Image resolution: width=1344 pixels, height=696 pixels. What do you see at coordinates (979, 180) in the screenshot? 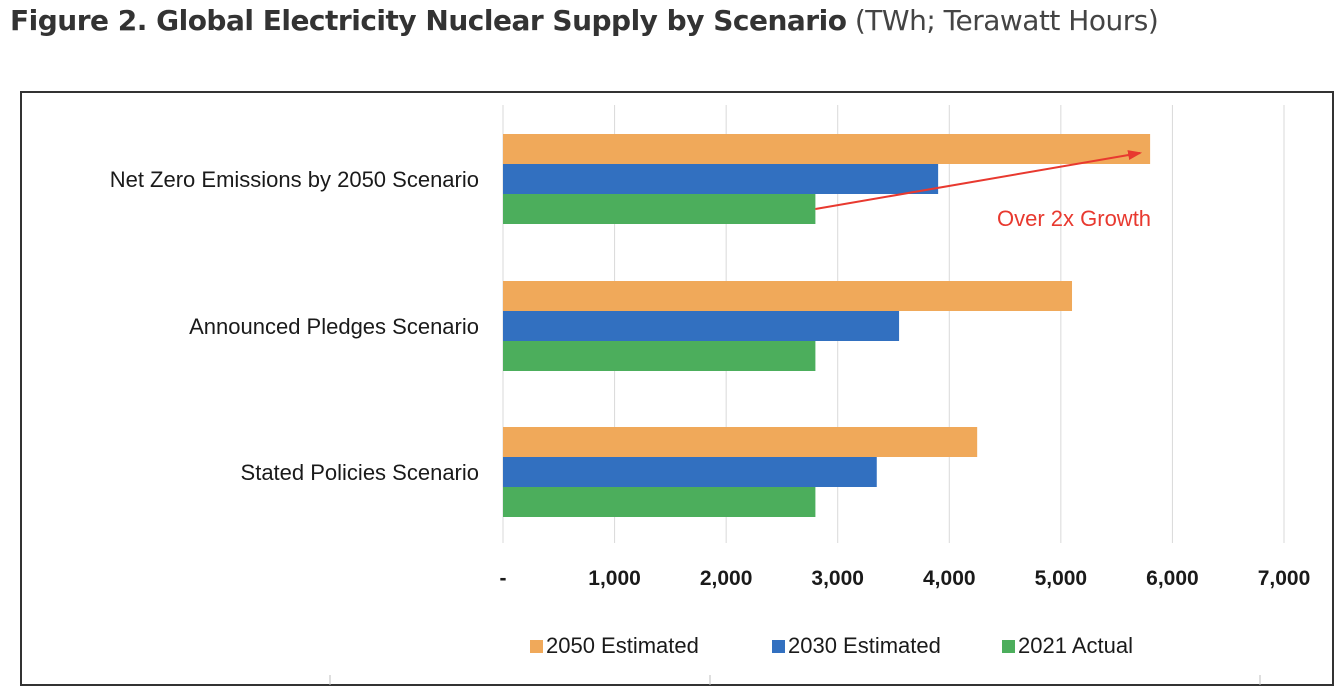
I see `annotation-arrow` at bounding box center [979, 180].